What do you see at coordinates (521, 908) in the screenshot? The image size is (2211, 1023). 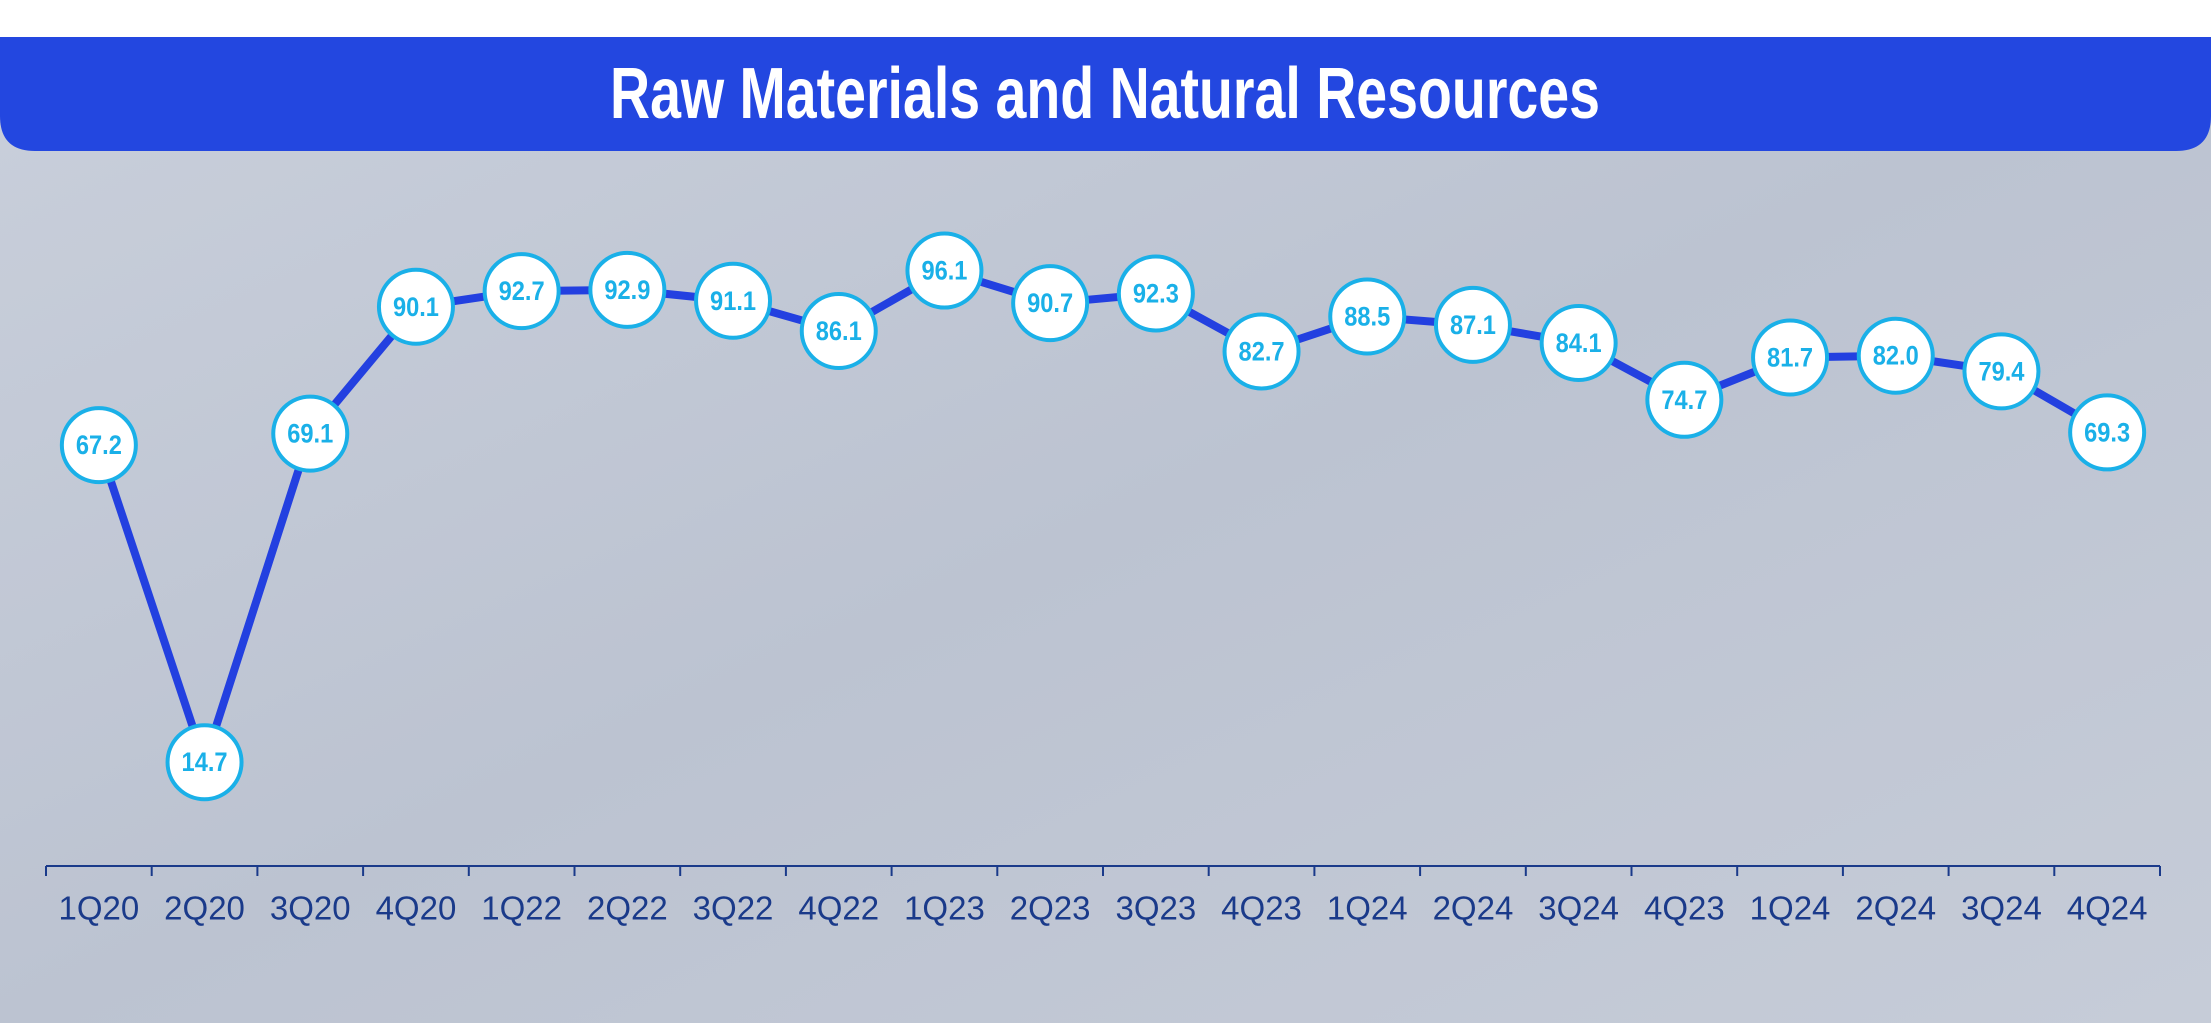 I see `x-tick-label: 1Q22` at bounding box center [521, 908].